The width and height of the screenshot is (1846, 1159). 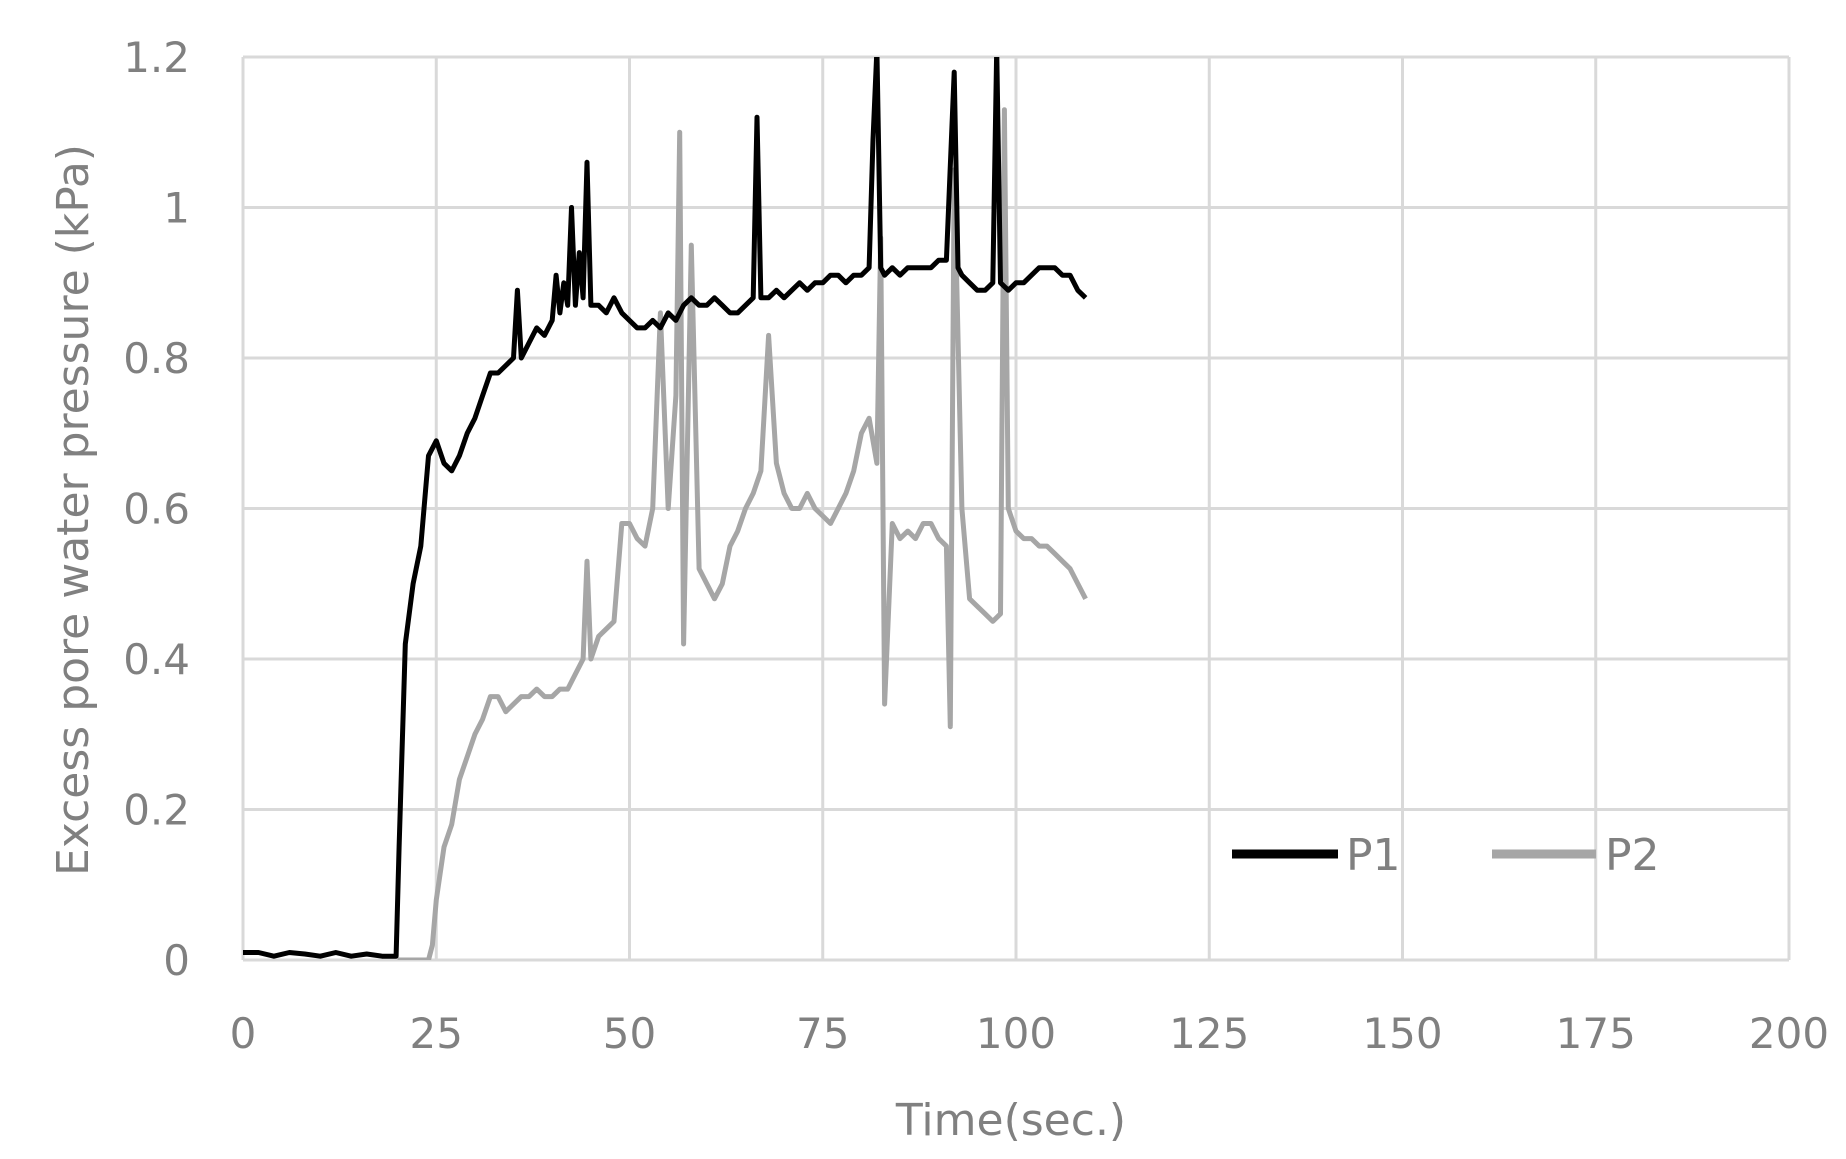 I want to click on y-tick-label: 0.2, so click(x=156, y=810).